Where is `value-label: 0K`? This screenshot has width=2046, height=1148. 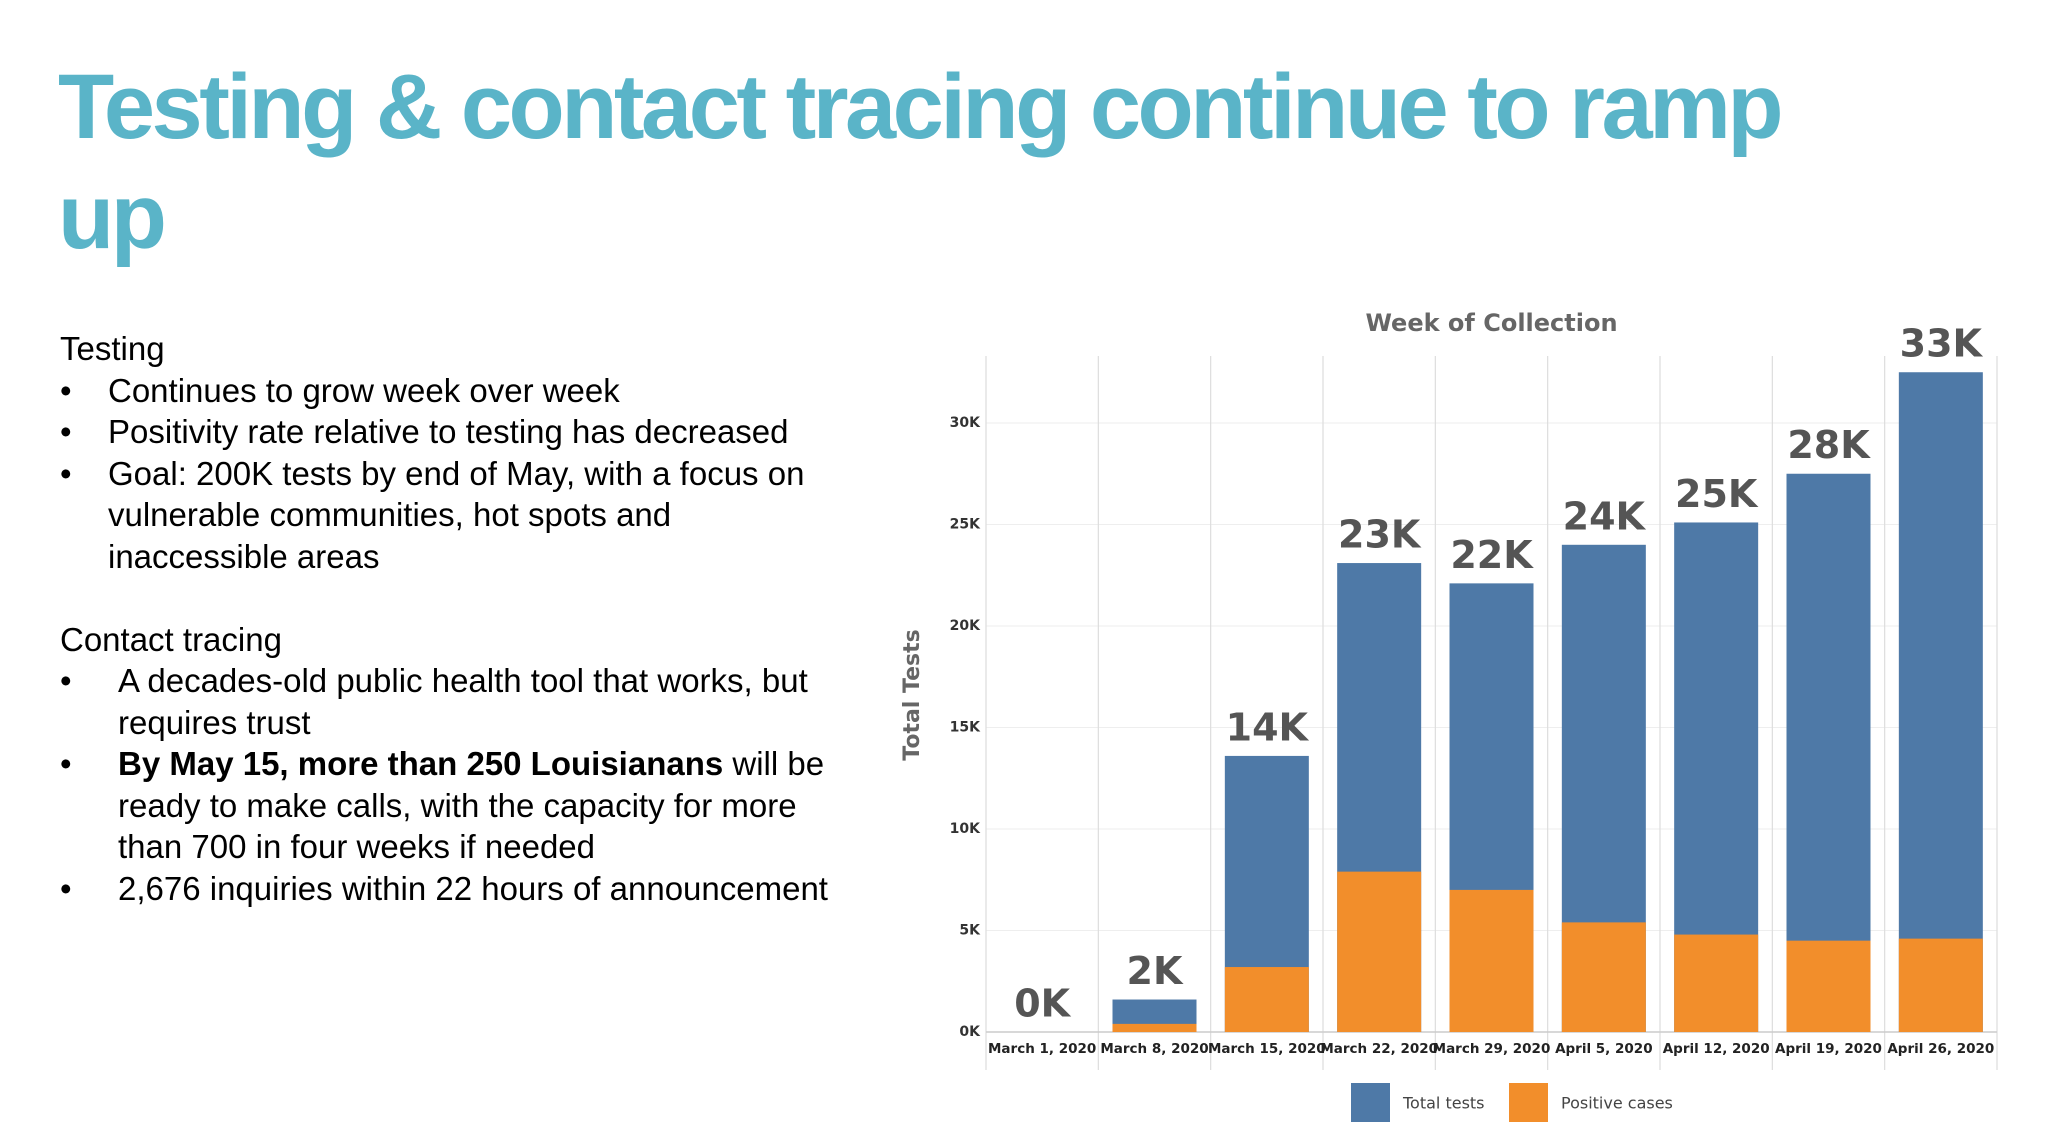
value-label: 0K is located at coordinates (1042, 1004).